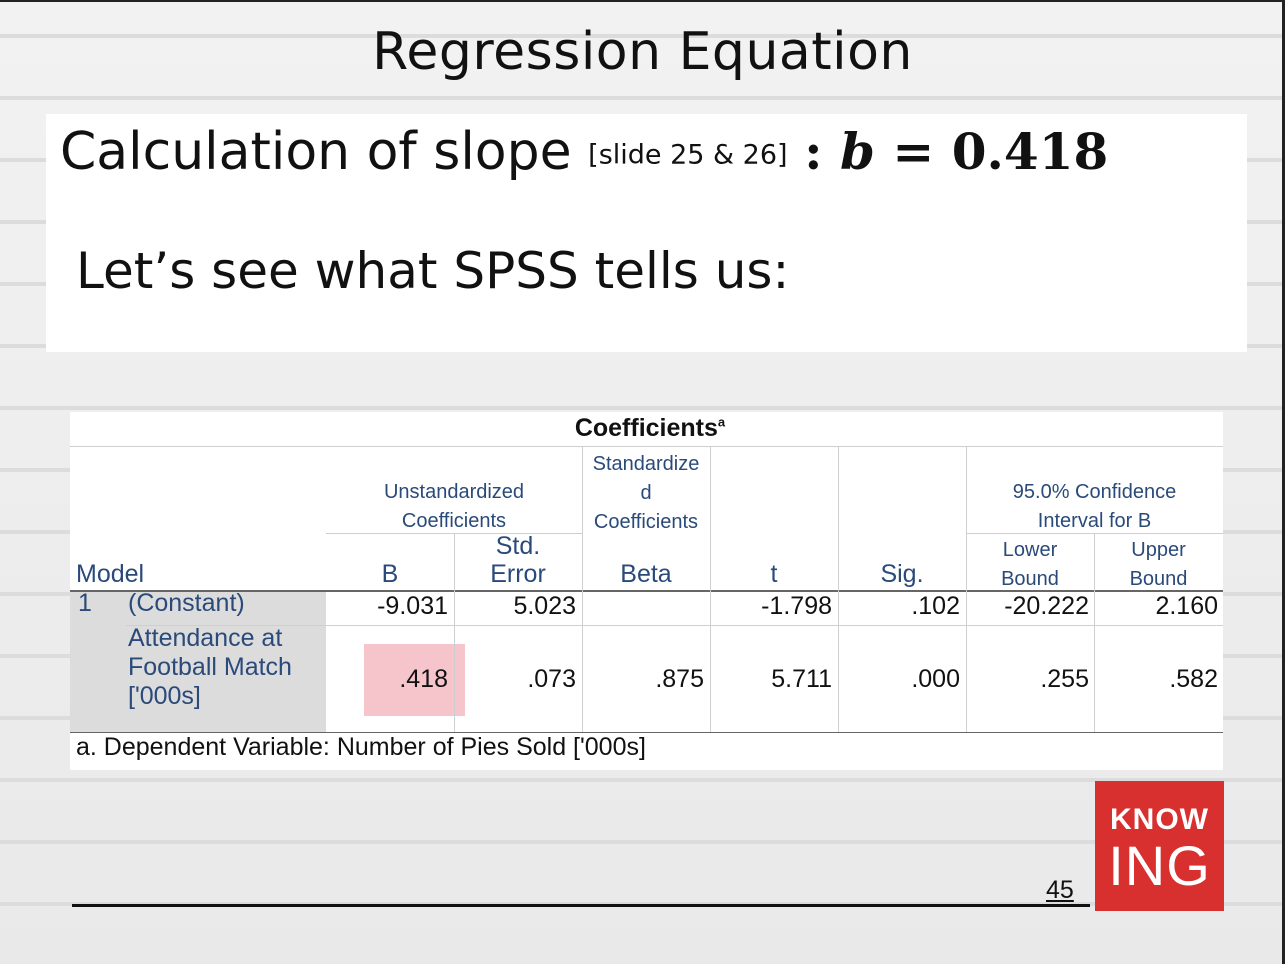 Image resolution: width=1285 pixels, height=964 pixels. What do you see at coordinates (813, 151) in the screenshot?
I see `slope-colon: :` at bounding box center [813, 151].